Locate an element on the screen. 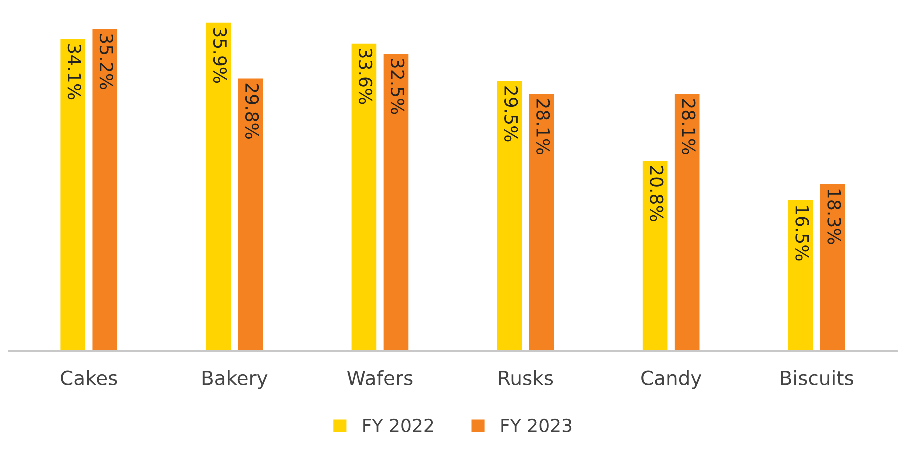 This screenshot has width=906, height=450. x-tick-label: Bakery is located at coordinates (235, 380).